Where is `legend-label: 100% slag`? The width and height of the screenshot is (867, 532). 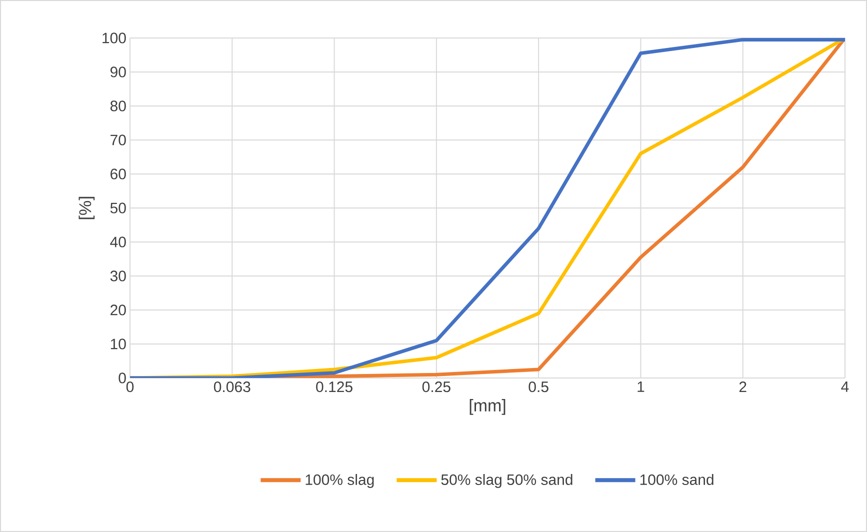 legend-label: 100% slag is located at coordinates (340, 481).